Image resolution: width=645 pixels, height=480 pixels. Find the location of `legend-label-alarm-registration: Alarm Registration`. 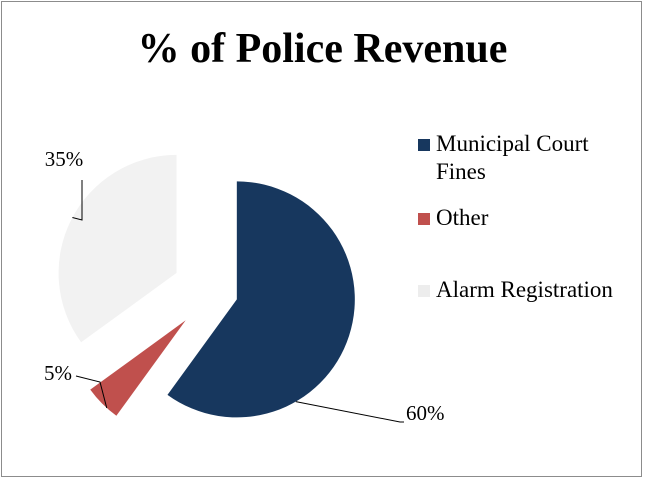

legend-label-alarm-registration: Alarm Registration is located at coordinates (524, 289).